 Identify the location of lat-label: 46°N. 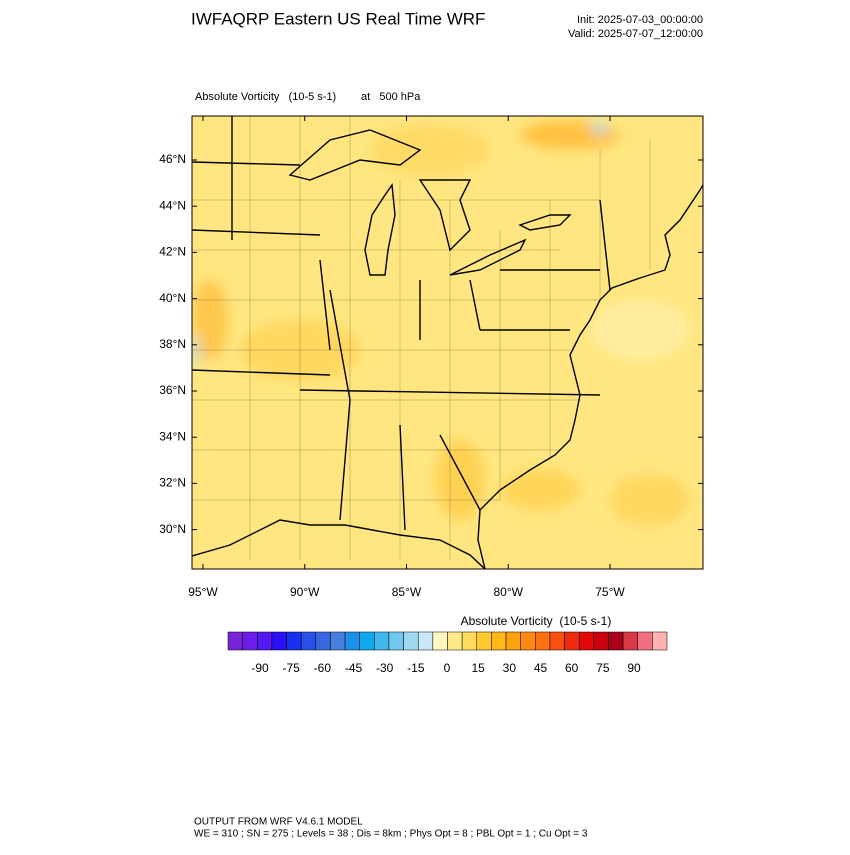
(172, 159).